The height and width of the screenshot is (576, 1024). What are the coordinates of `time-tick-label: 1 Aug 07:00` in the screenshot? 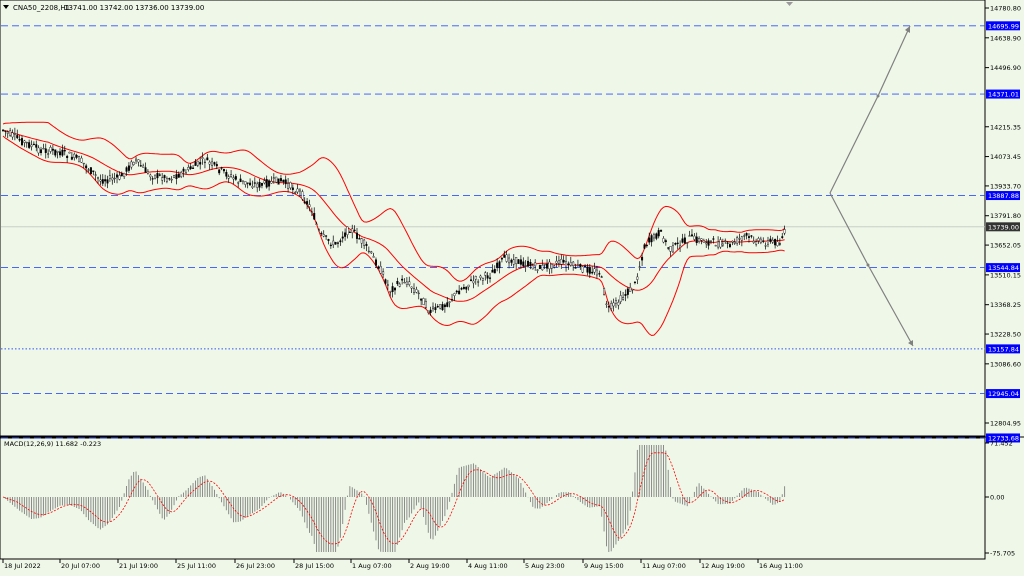 It's located at (372, 566).